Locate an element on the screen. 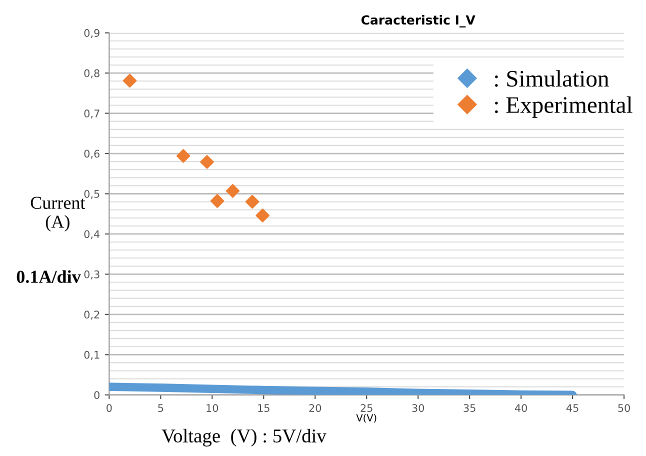  x-tick-label: 40 is located at coordinates (520, 408).